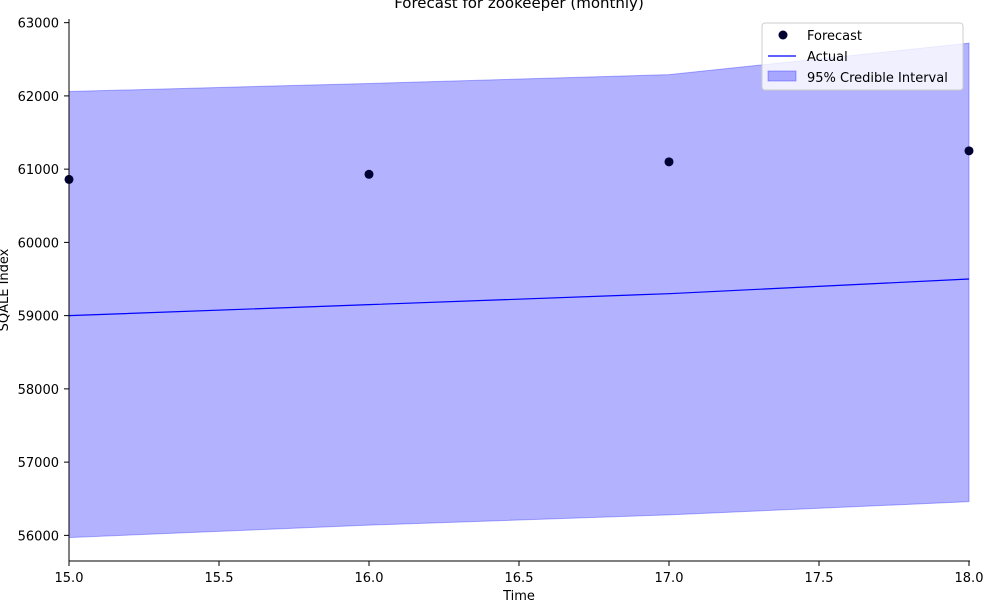 This screenshot has width=1000, height=600. Describe the element at coordinates (38, 170) in the screenshot. I see `y-tick-label: 61000` at that location.